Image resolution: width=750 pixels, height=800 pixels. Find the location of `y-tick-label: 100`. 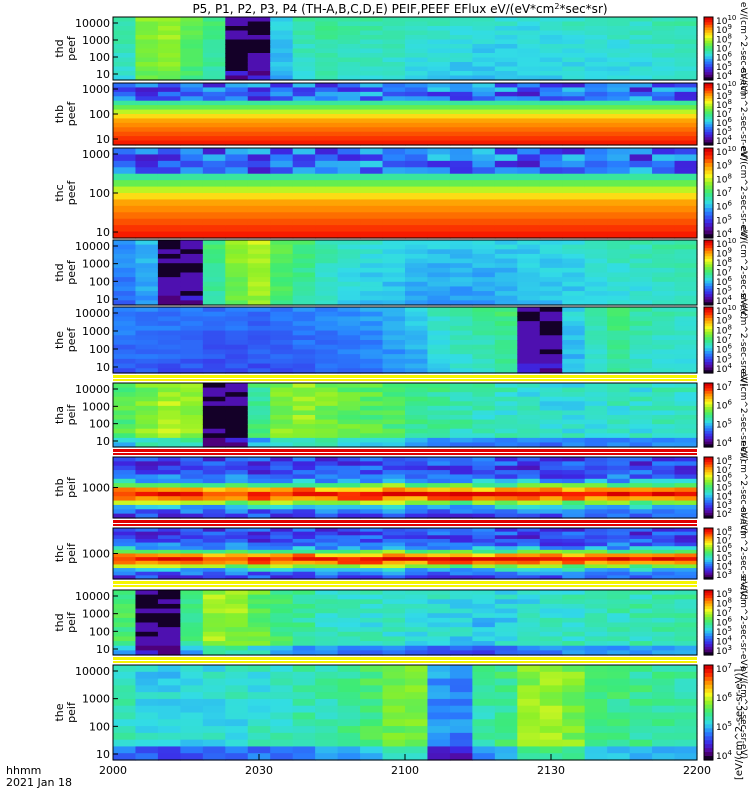

y-tick-label: 100 is located at coordinates (99, 281).